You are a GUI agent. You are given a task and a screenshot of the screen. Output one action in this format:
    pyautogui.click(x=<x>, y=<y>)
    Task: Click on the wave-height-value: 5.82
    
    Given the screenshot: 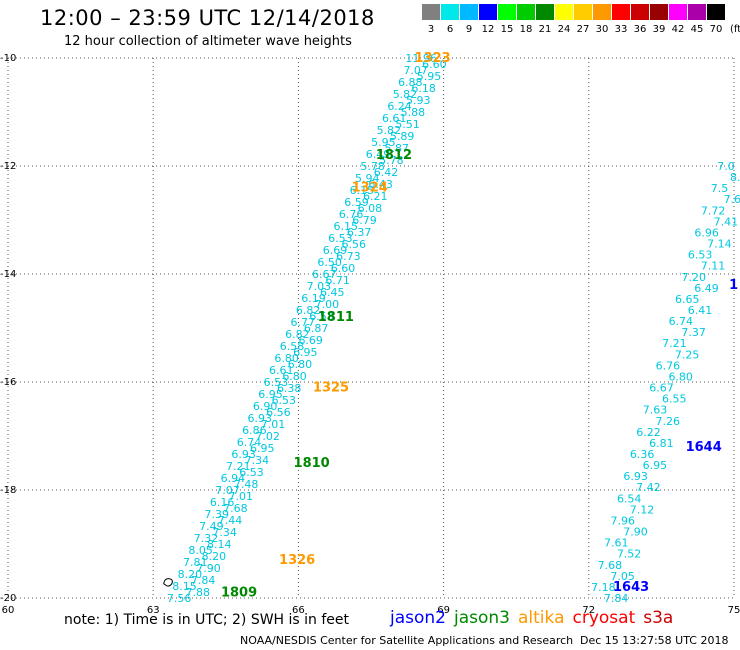 What is the action you would take?
    pyautogui.click(x=389, y=130)
    